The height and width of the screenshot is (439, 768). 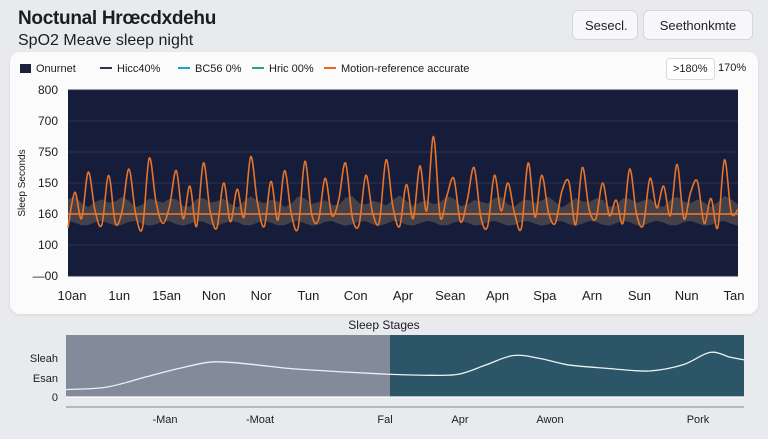 I want to click on legend-item-0: Onurnet, so click(x=48, y=69).